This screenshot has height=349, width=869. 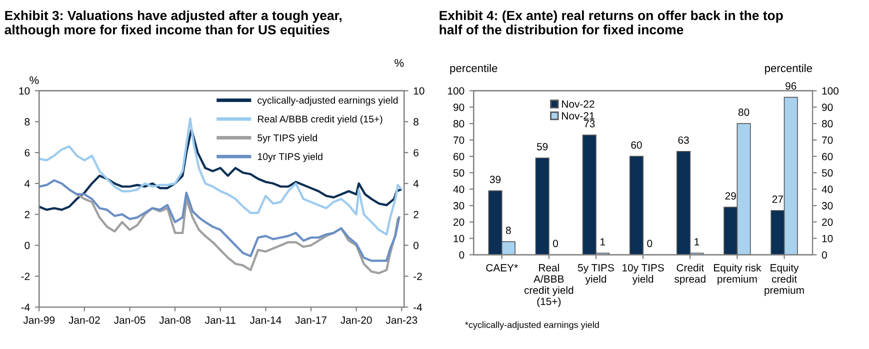 I want to click on y2-tick-label: 6, so click(x=416, y=152).